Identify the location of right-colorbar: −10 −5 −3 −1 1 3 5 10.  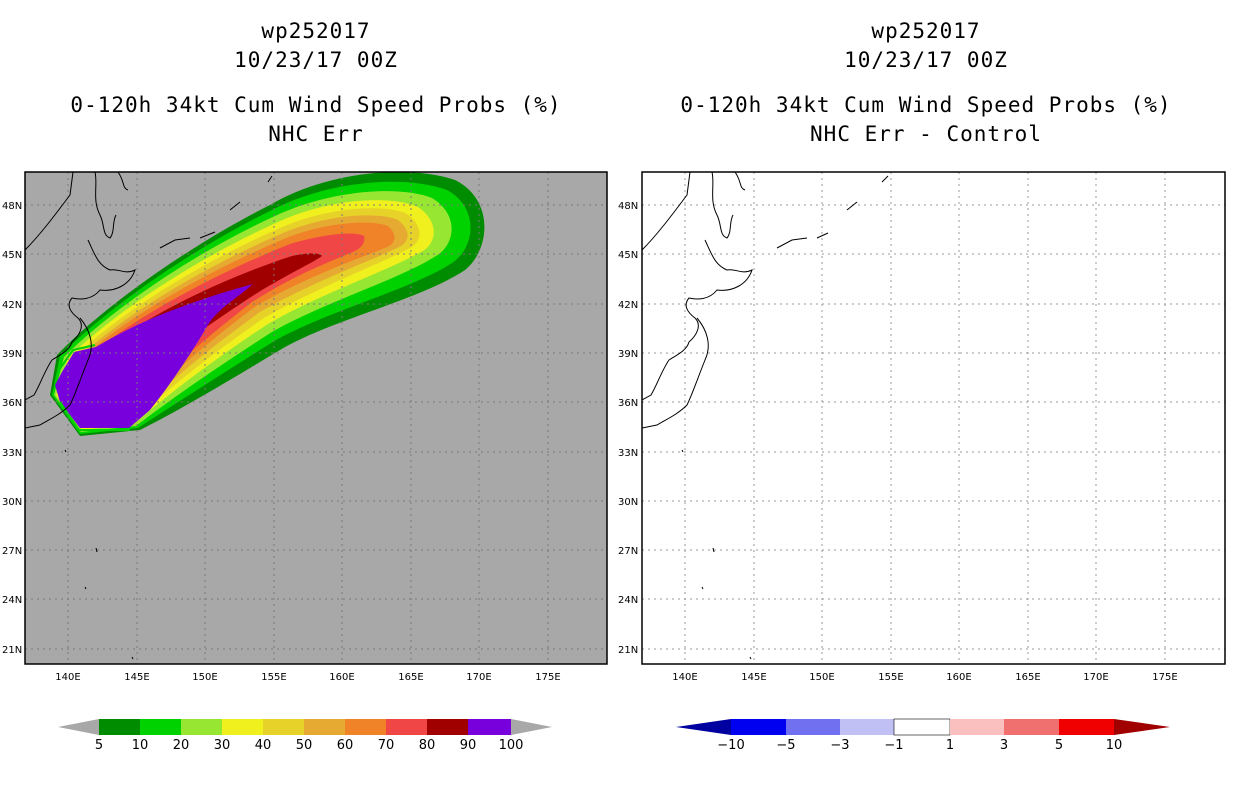
(923, 735).